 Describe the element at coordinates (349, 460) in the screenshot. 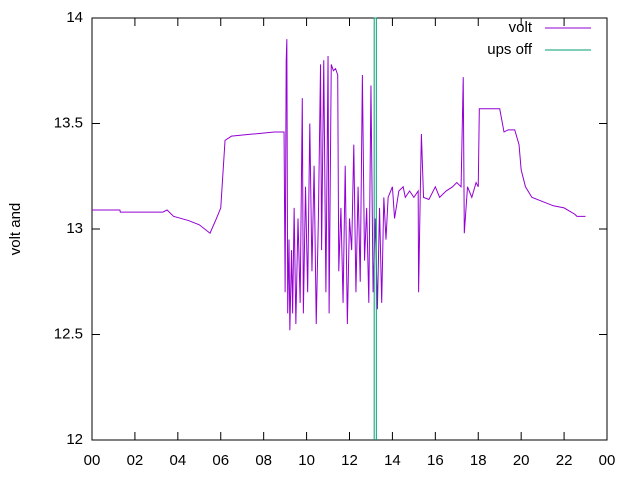

I see `x-tick-label: 12` at that location.